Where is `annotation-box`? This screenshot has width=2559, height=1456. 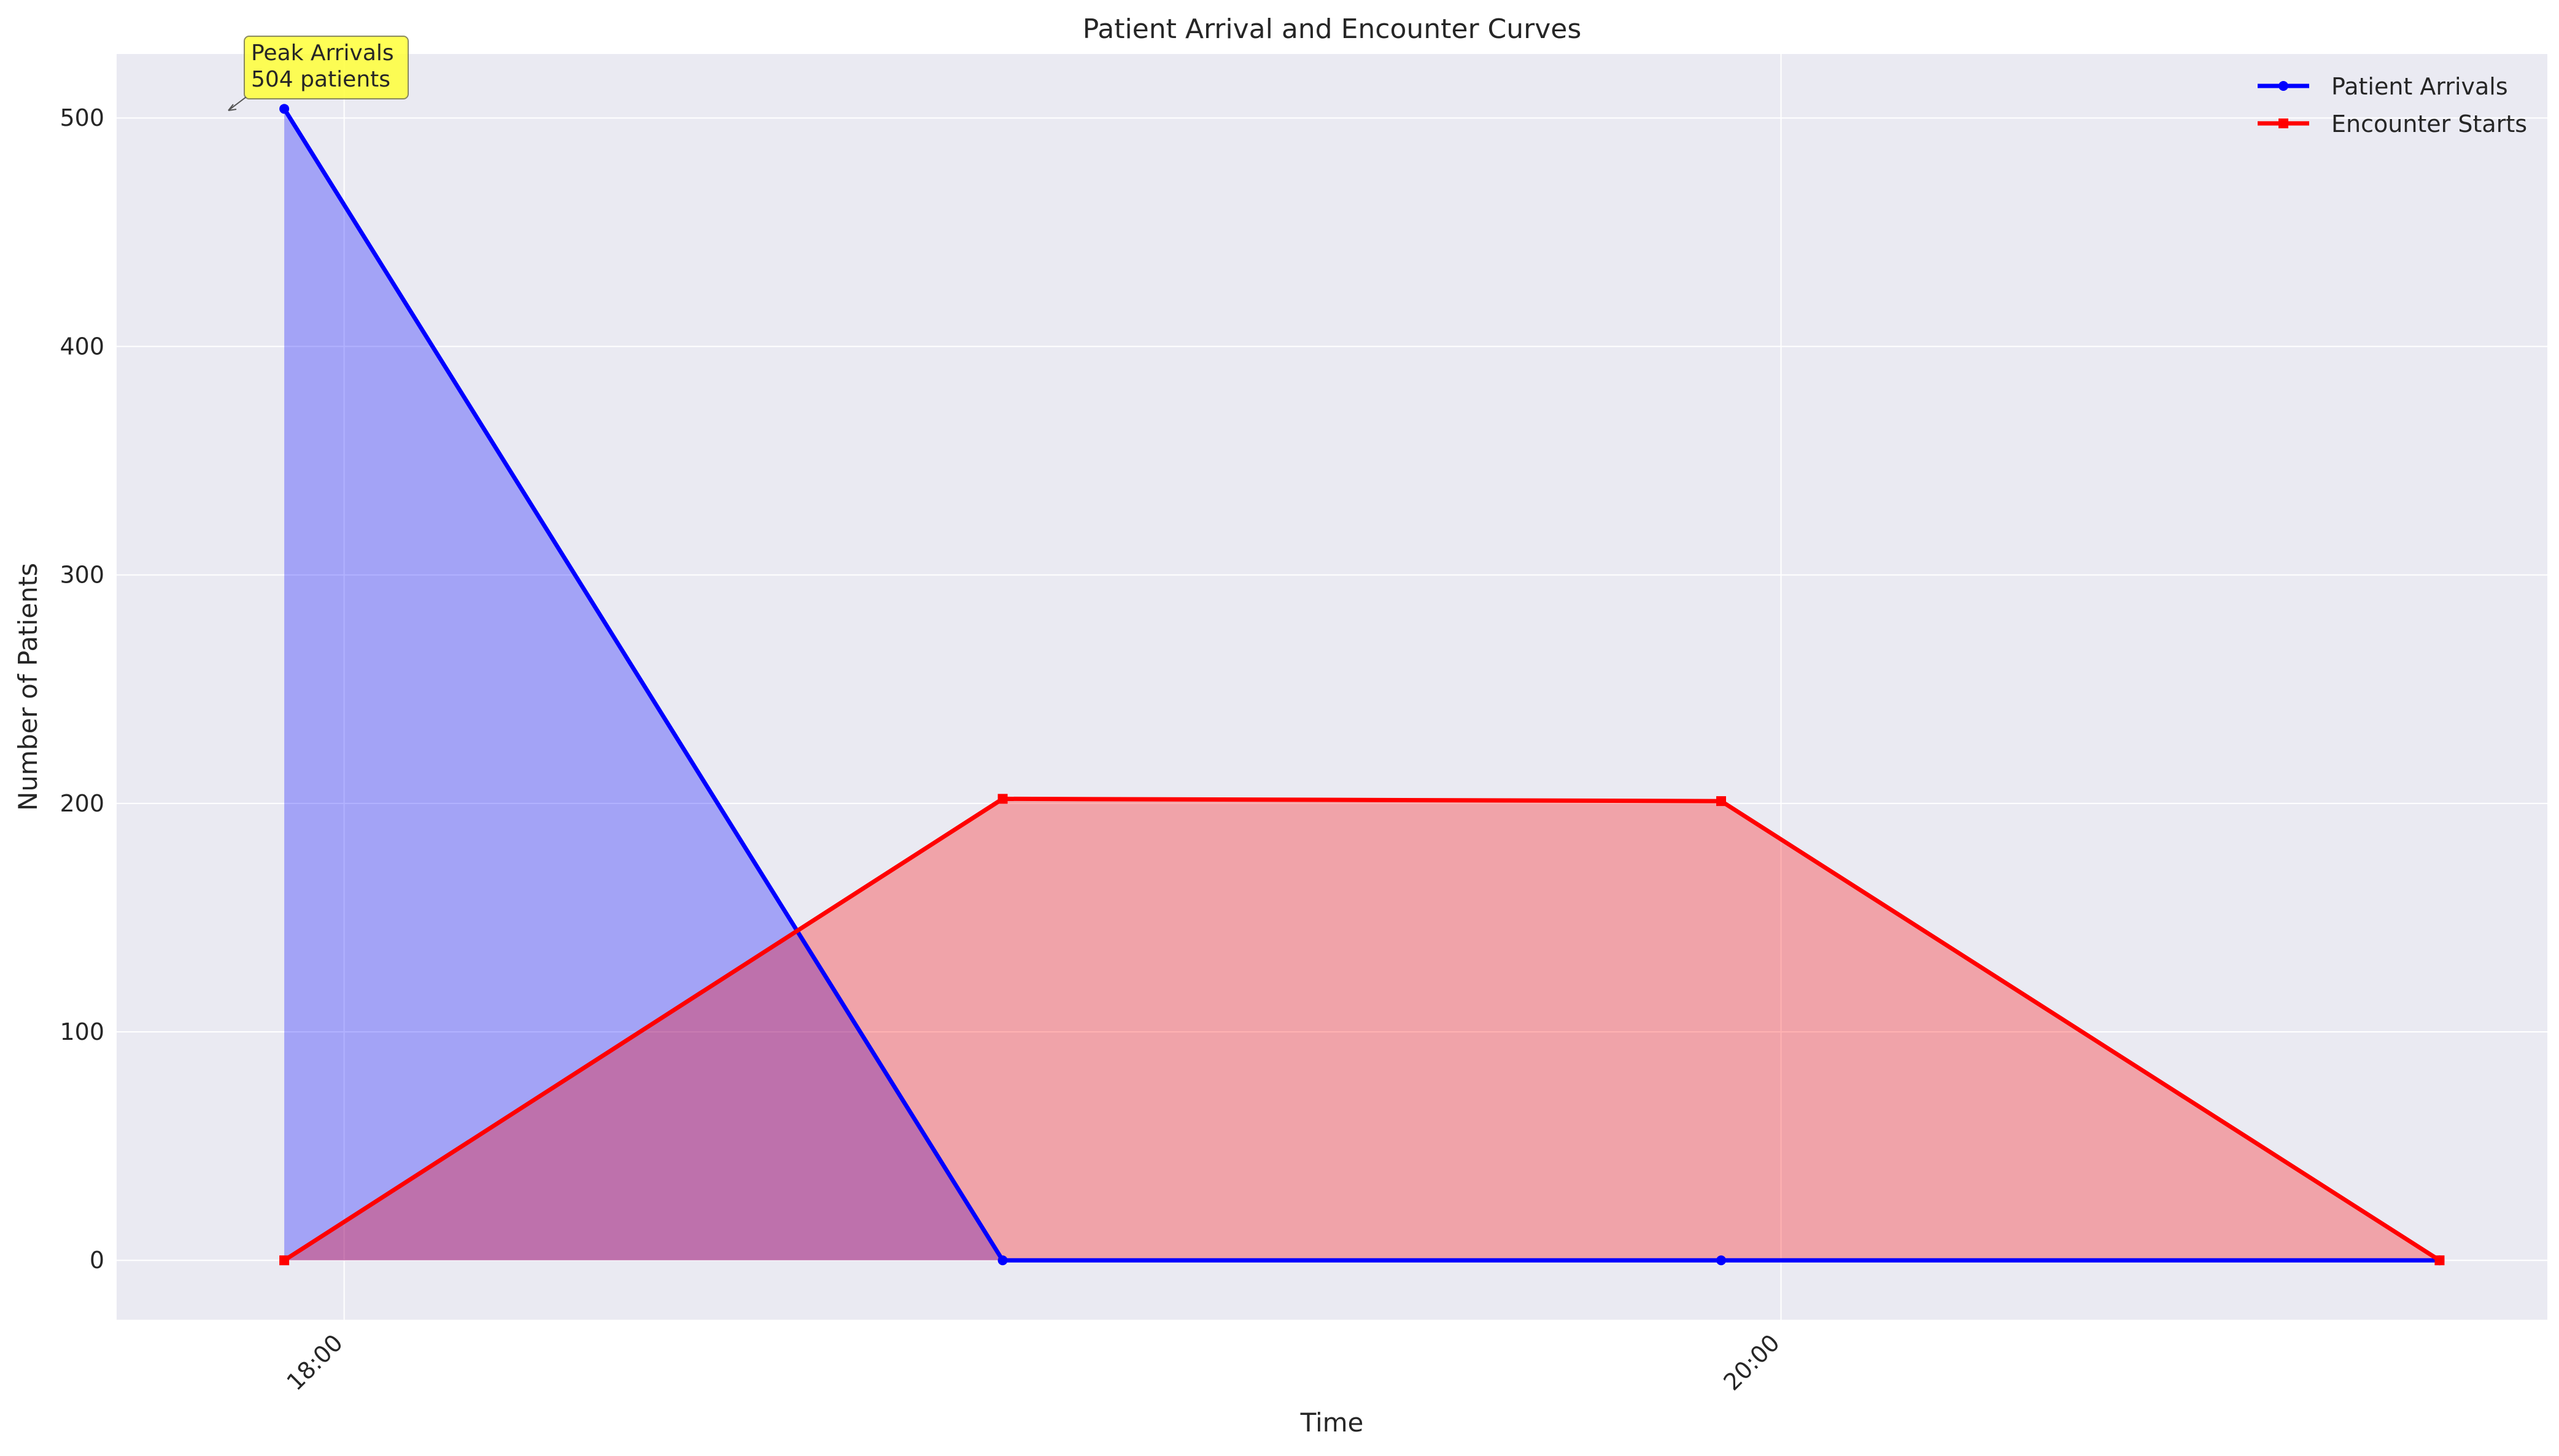
annotation-box is located at coordinates (326, 67).